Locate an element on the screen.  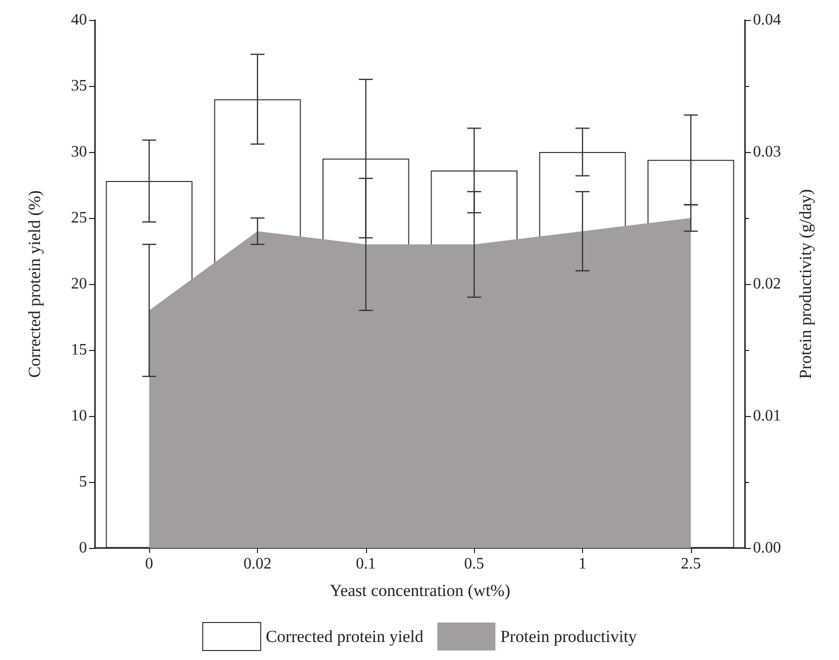
y-tick-label: 10 is located at coordinates (79, 416).